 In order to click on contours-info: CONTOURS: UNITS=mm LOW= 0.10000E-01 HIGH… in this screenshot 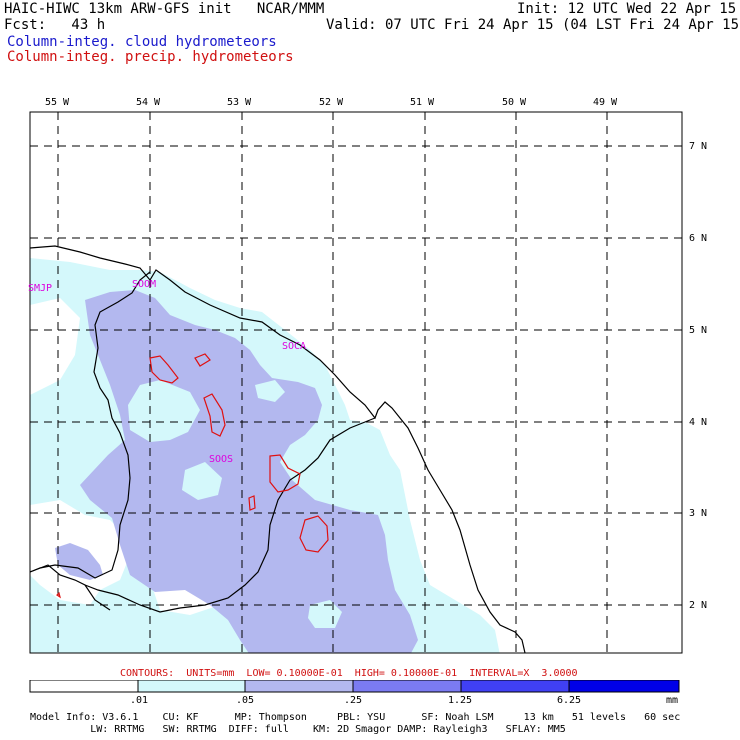, I will do `click(349, 673)`.